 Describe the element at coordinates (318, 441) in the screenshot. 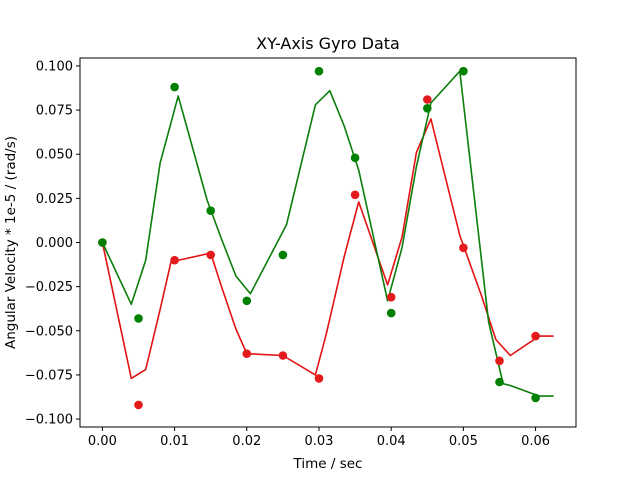

I see `x-tick-label: 0.03` at that location.